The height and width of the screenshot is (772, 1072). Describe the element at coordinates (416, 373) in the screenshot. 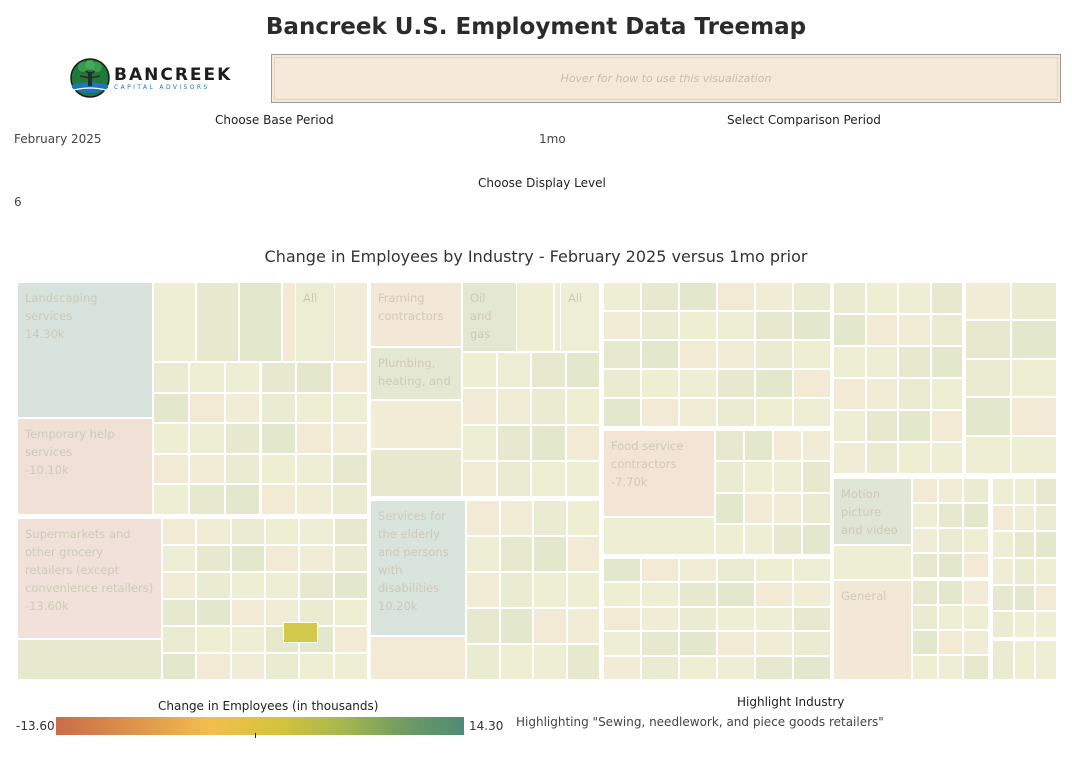

I see `treemap-labeled-cell: Plumbing, heating, and` at that location.